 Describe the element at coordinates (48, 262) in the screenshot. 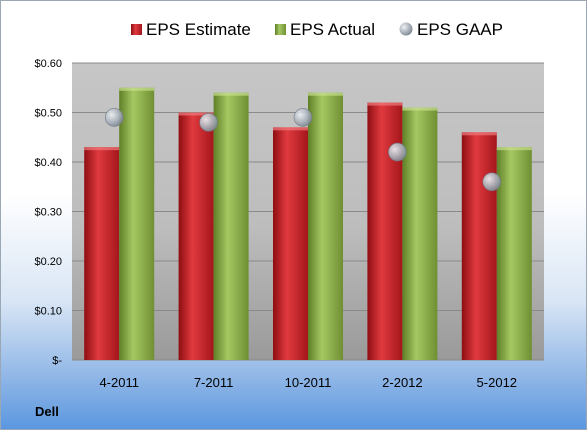

I see `y-tick-label: $0.20` at that location.